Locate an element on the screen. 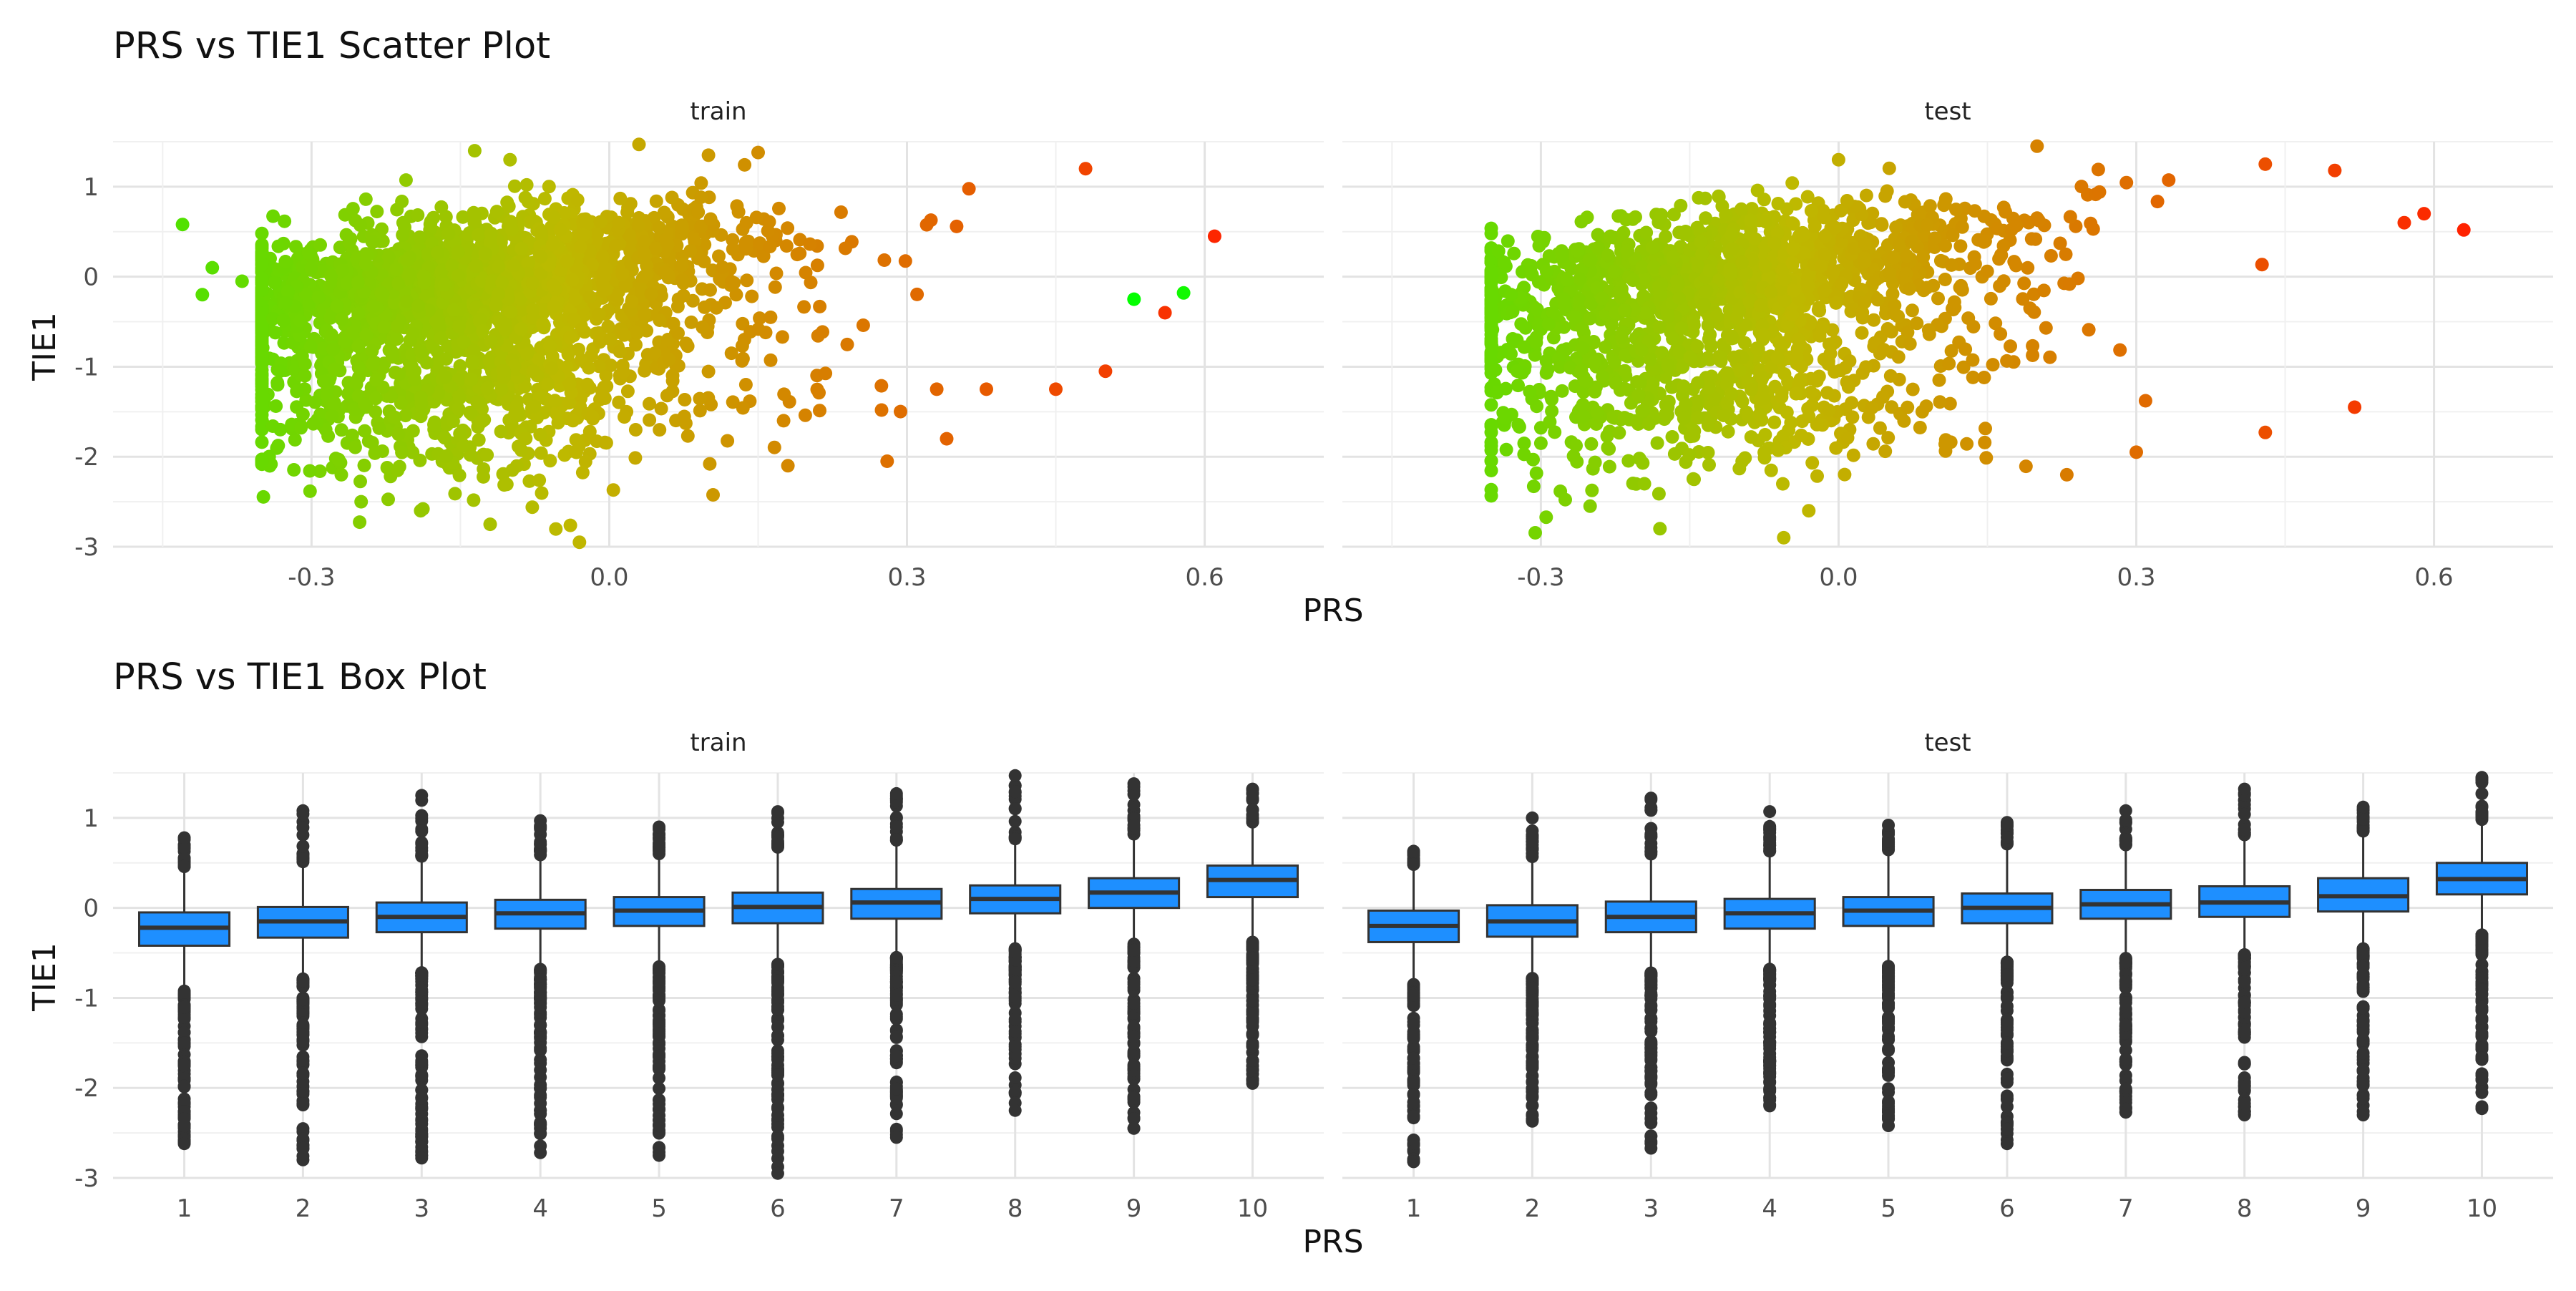  box-train-x-tick-label: 10 is located at coordinates (1252, 1208).